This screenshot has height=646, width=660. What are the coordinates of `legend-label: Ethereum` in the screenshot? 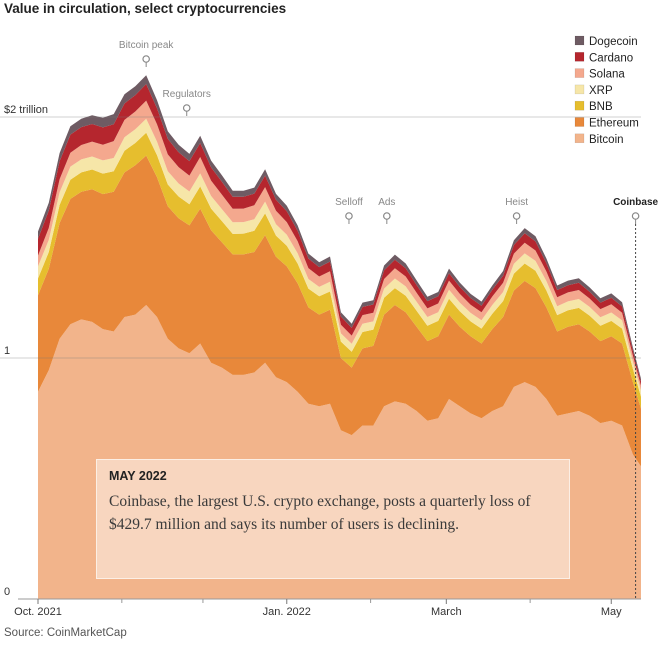 It's located at (614, 124).